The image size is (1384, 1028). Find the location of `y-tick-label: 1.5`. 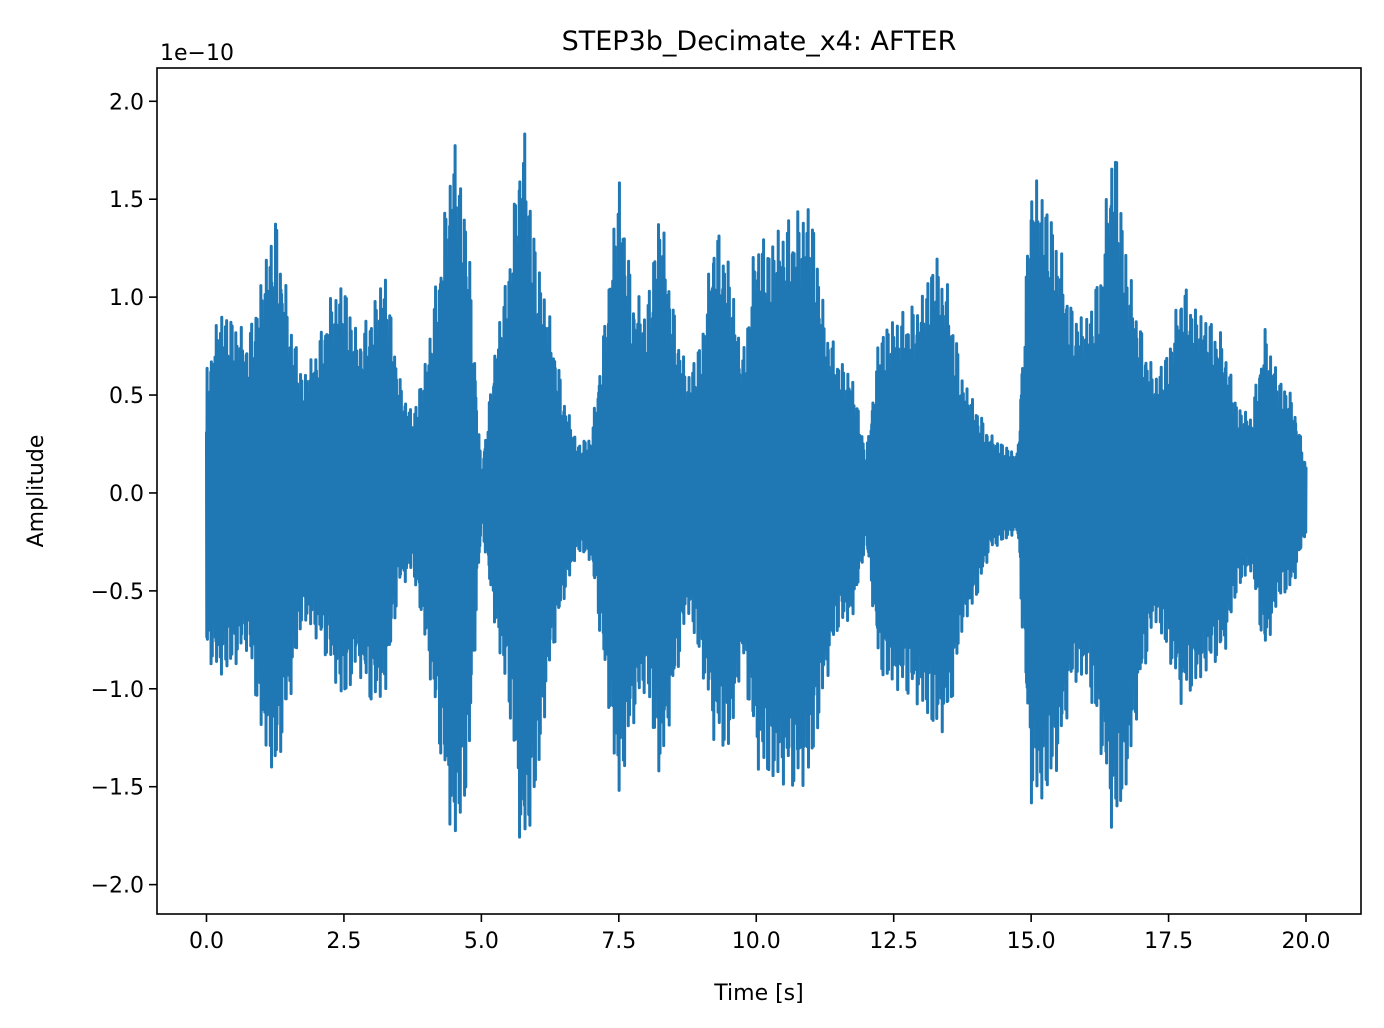

y-tick-label: 1.5 is located at coordinates (126, 200).